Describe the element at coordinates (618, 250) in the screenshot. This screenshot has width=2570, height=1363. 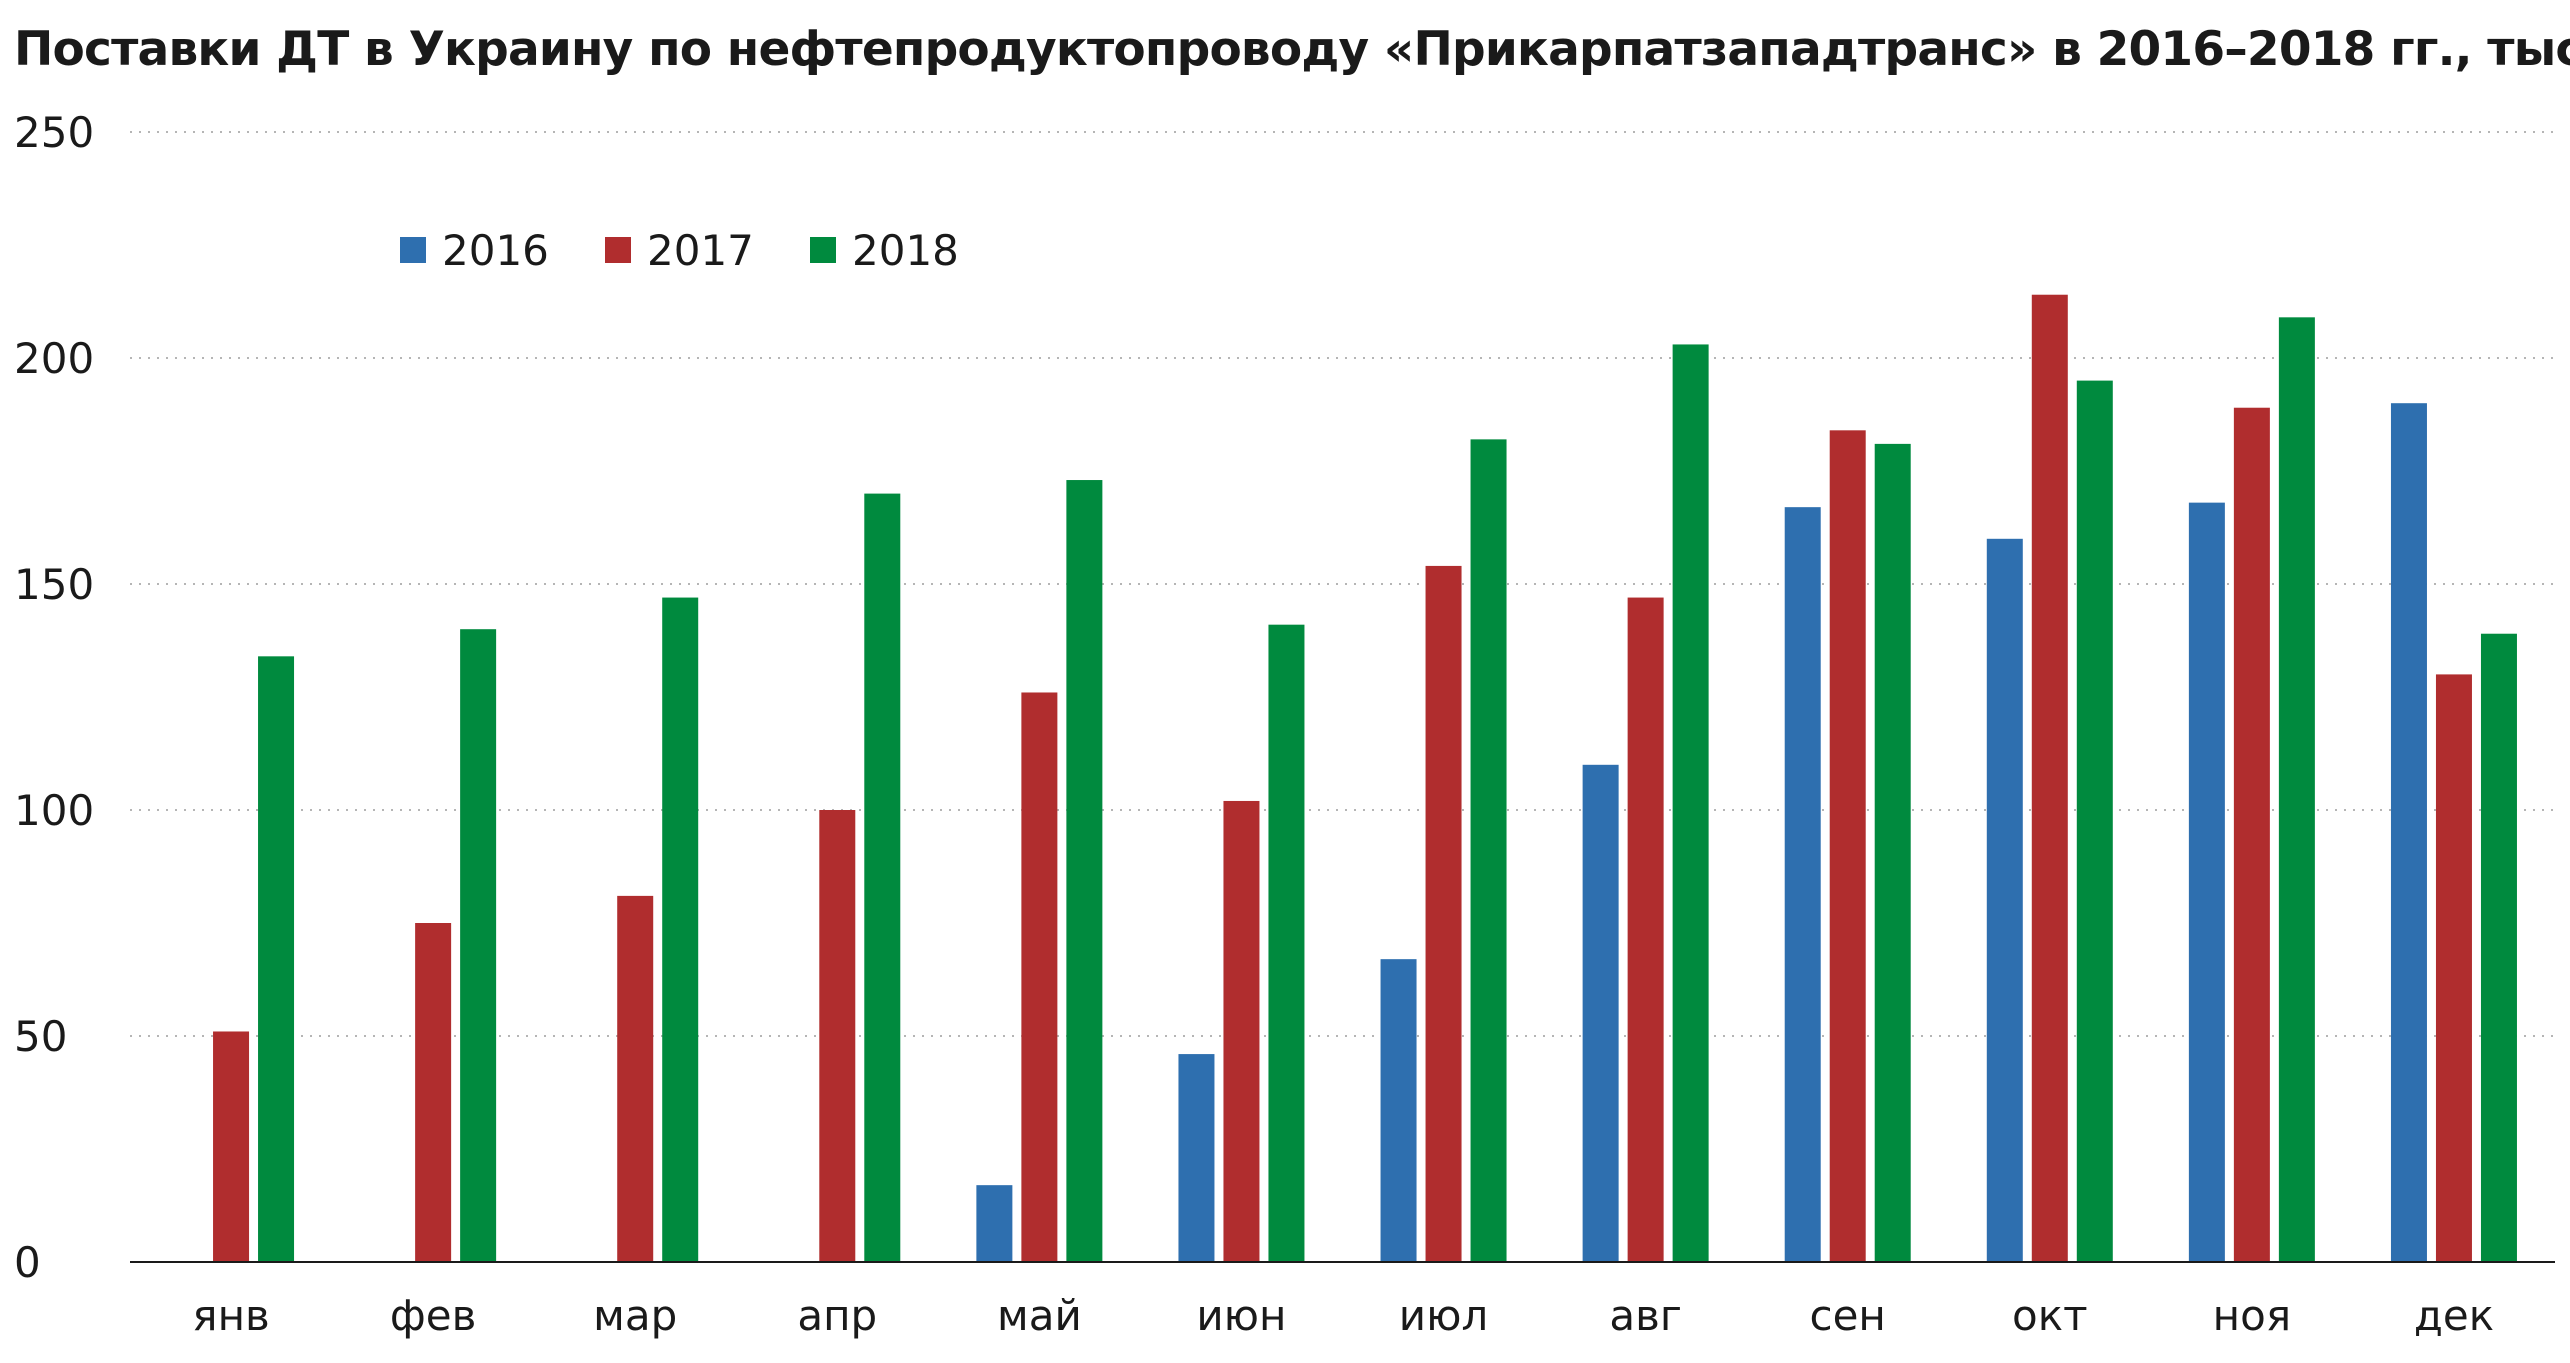
I see `legend-swatch-2017` at that location.